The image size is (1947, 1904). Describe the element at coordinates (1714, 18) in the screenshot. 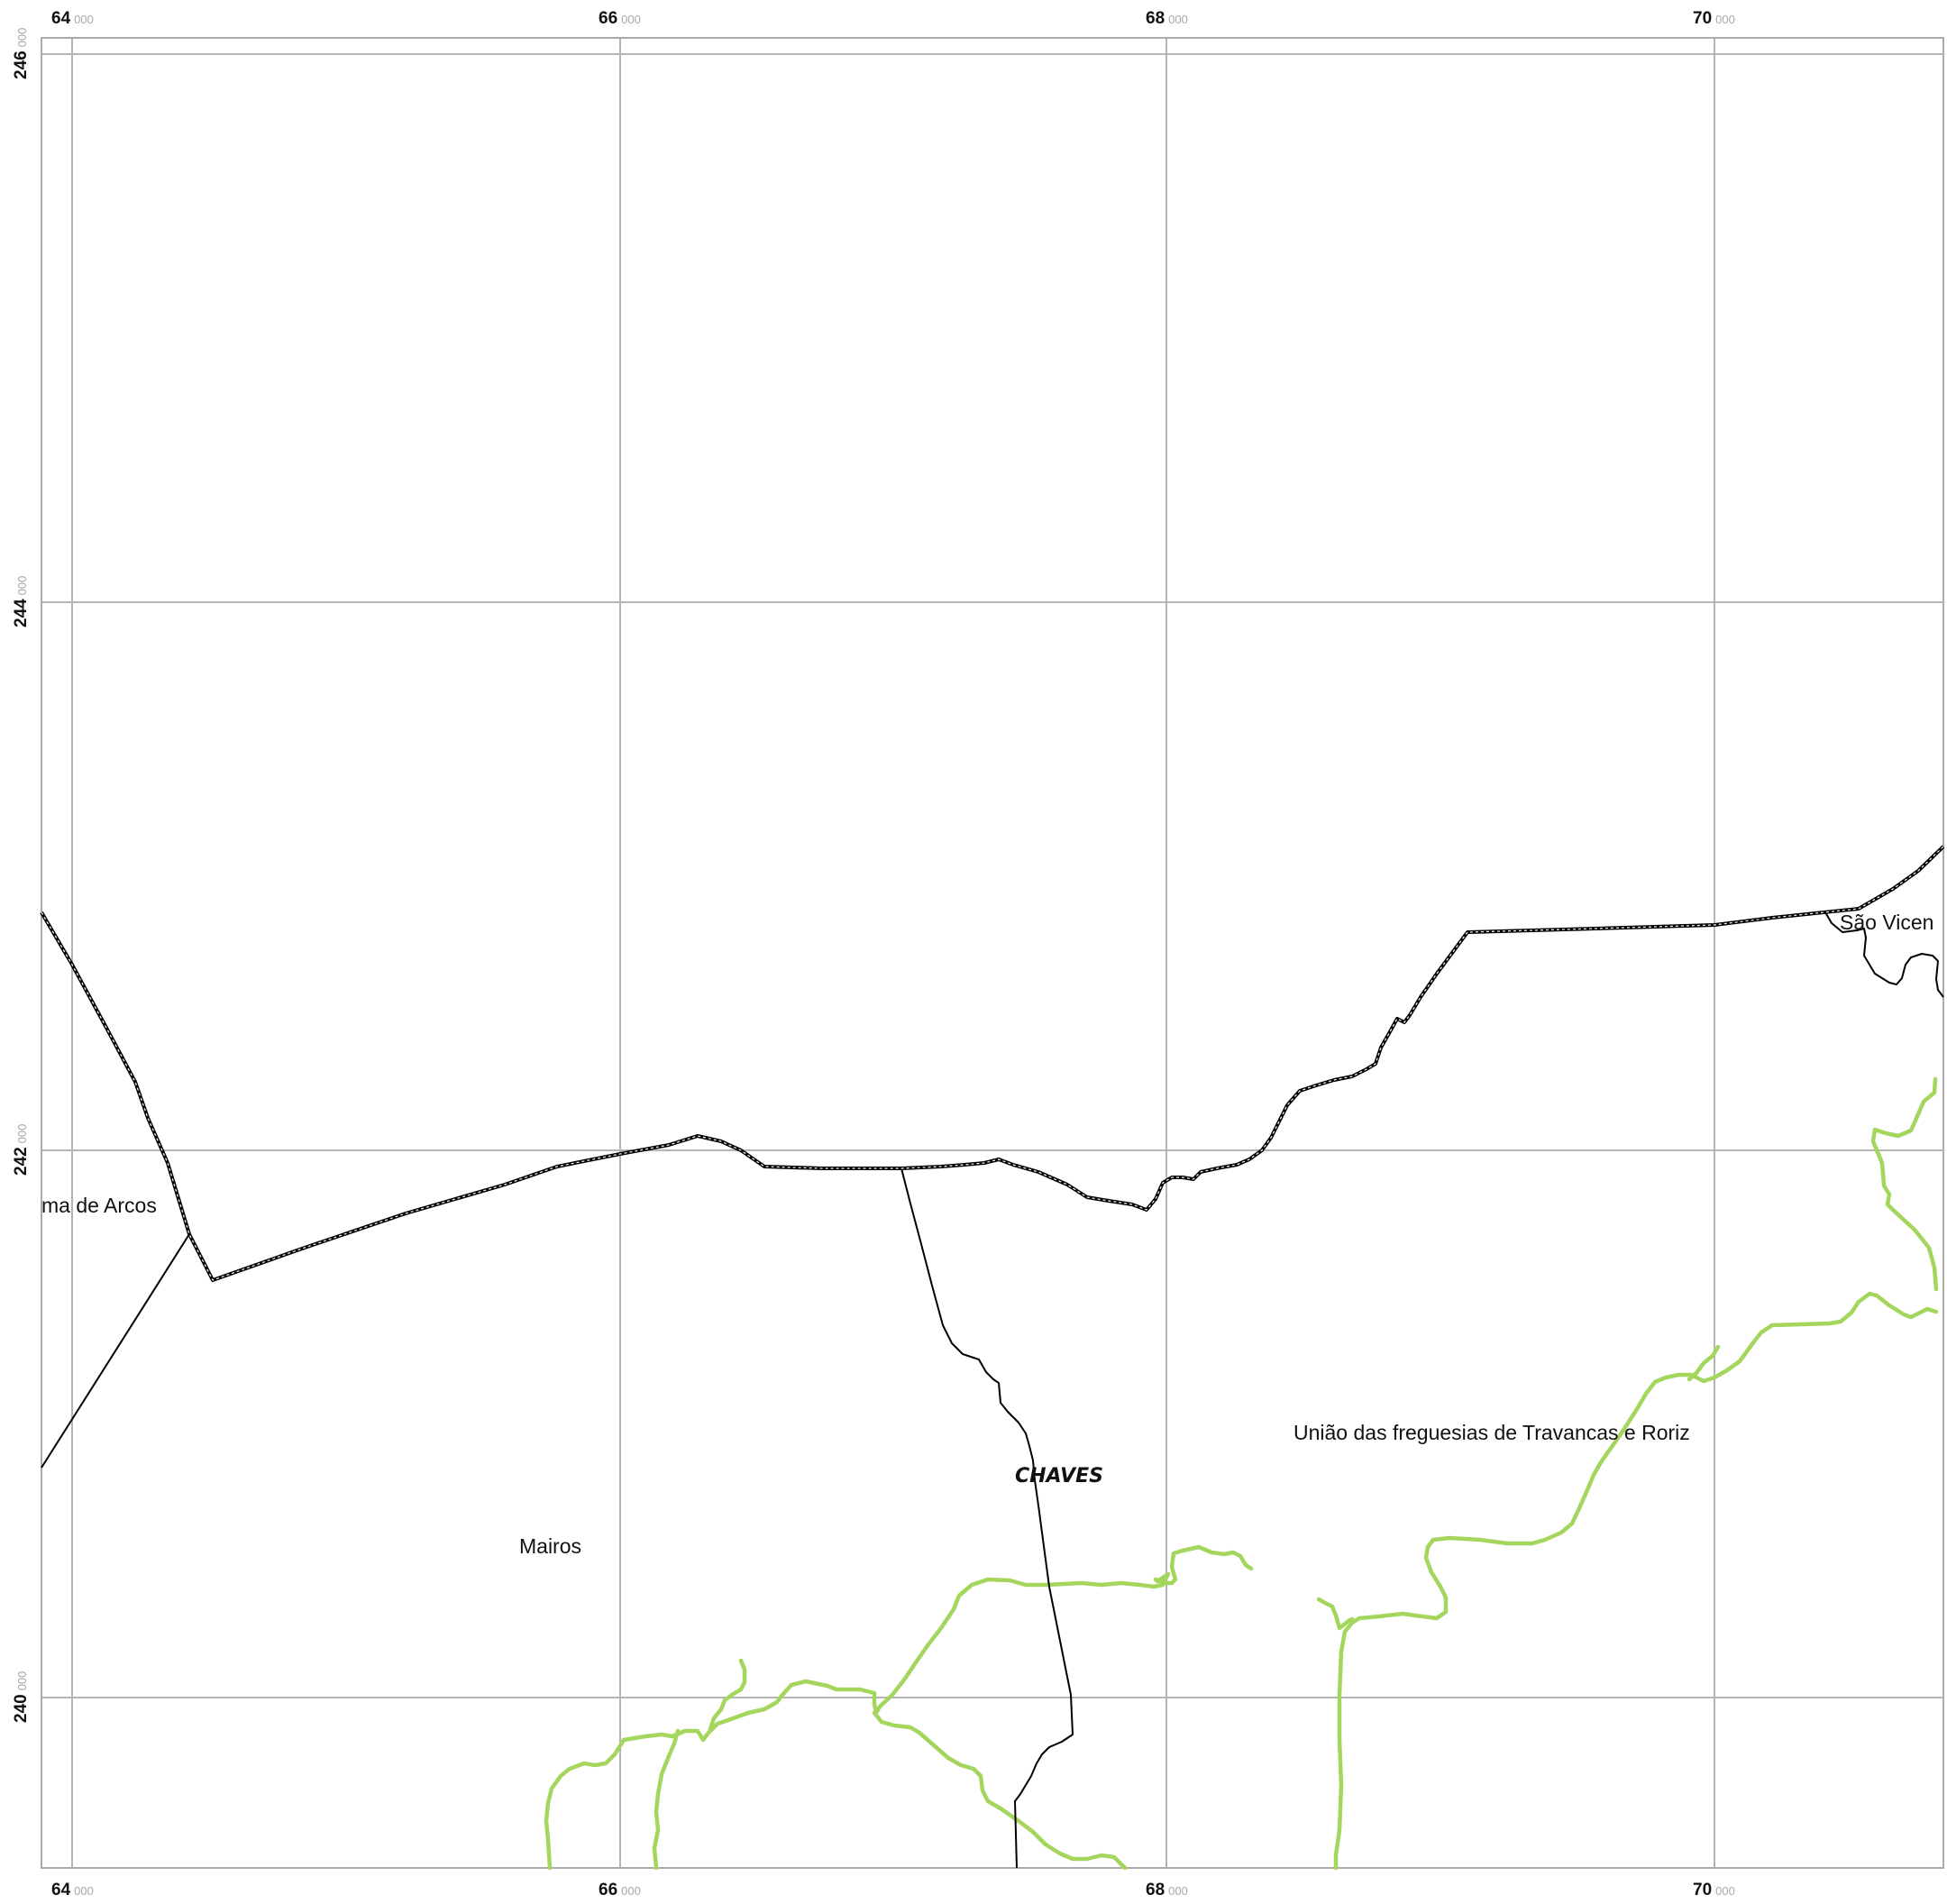

I see `coord-label-top-70: 70 000` at that location.